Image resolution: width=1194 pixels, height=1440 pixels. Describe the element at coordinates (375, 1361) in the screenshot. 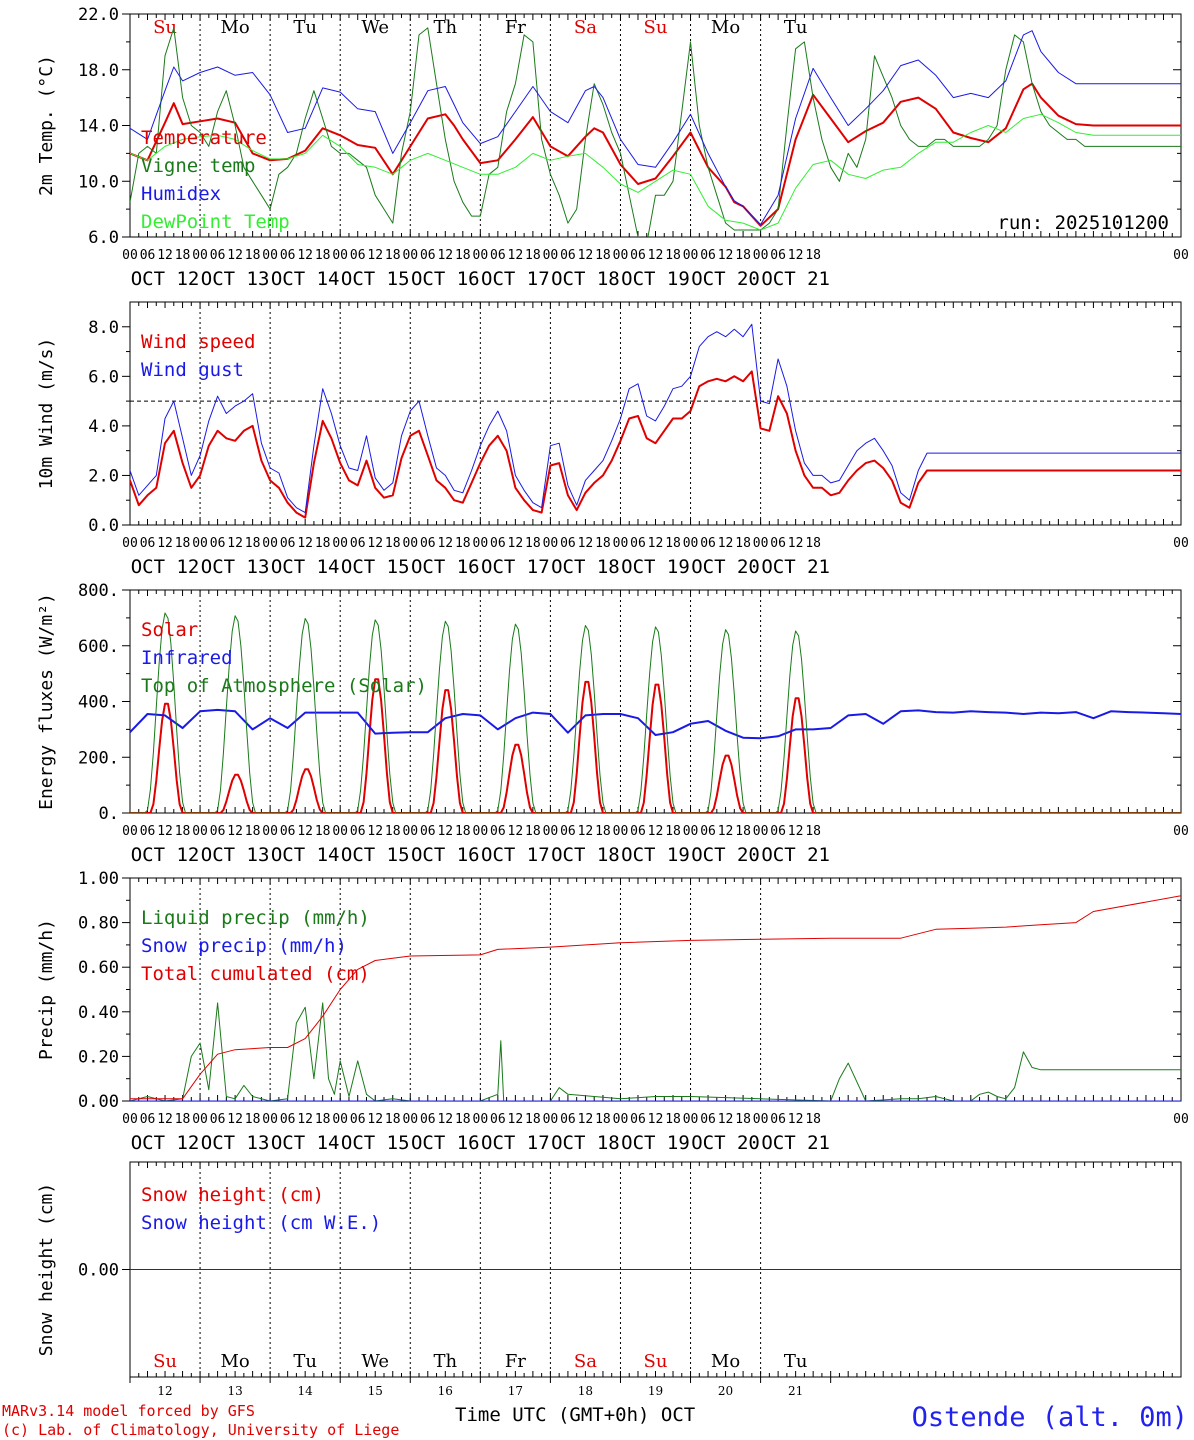

I see `weekday-label: We` at that location.